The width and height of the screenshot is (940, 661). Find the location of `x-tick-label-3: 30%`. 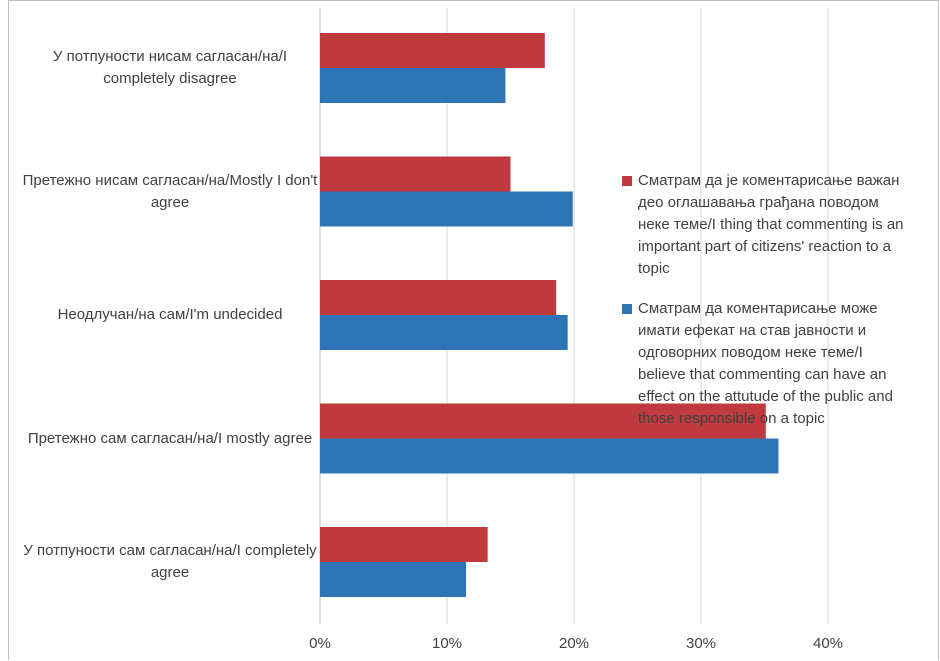

x-tick-label-3: 30% is located at coordinates (701, 643).